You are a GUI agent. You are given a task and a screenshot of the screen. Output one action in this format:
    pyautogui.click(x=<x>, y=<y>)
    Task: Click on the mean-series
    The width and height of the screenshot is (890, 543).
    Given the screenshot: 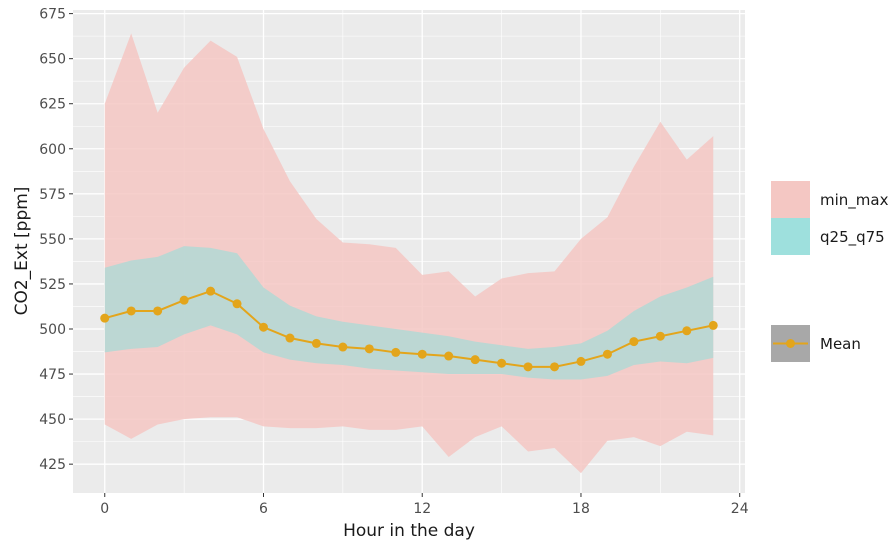 What is the action you would take?
    pyautogui.click(x=409, y=329)
    